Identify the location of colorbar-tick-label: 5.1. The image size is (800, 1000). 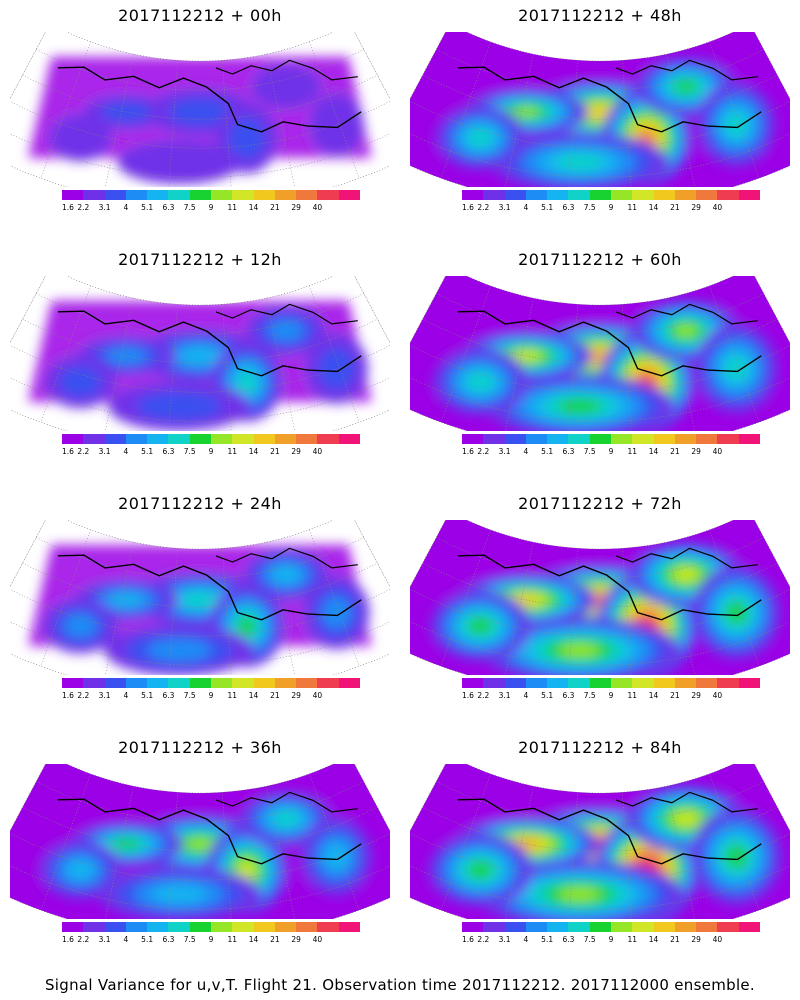
(147, 939).